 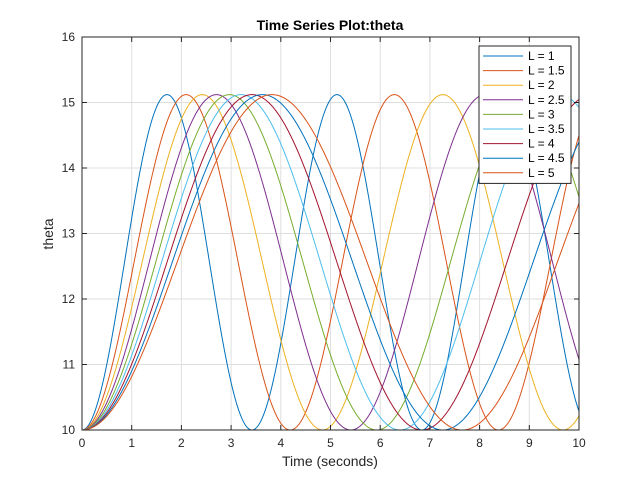 I want to click on legend-label: L = 2.5, so click(x=546, y=100).